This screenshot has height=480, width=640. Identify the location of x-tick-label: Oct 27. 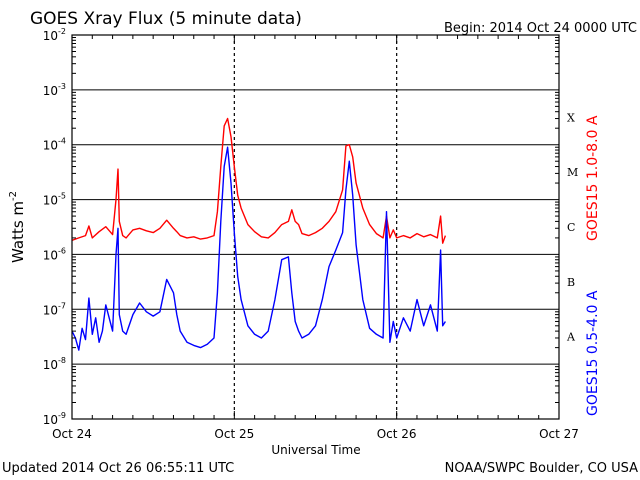
(559, 434).